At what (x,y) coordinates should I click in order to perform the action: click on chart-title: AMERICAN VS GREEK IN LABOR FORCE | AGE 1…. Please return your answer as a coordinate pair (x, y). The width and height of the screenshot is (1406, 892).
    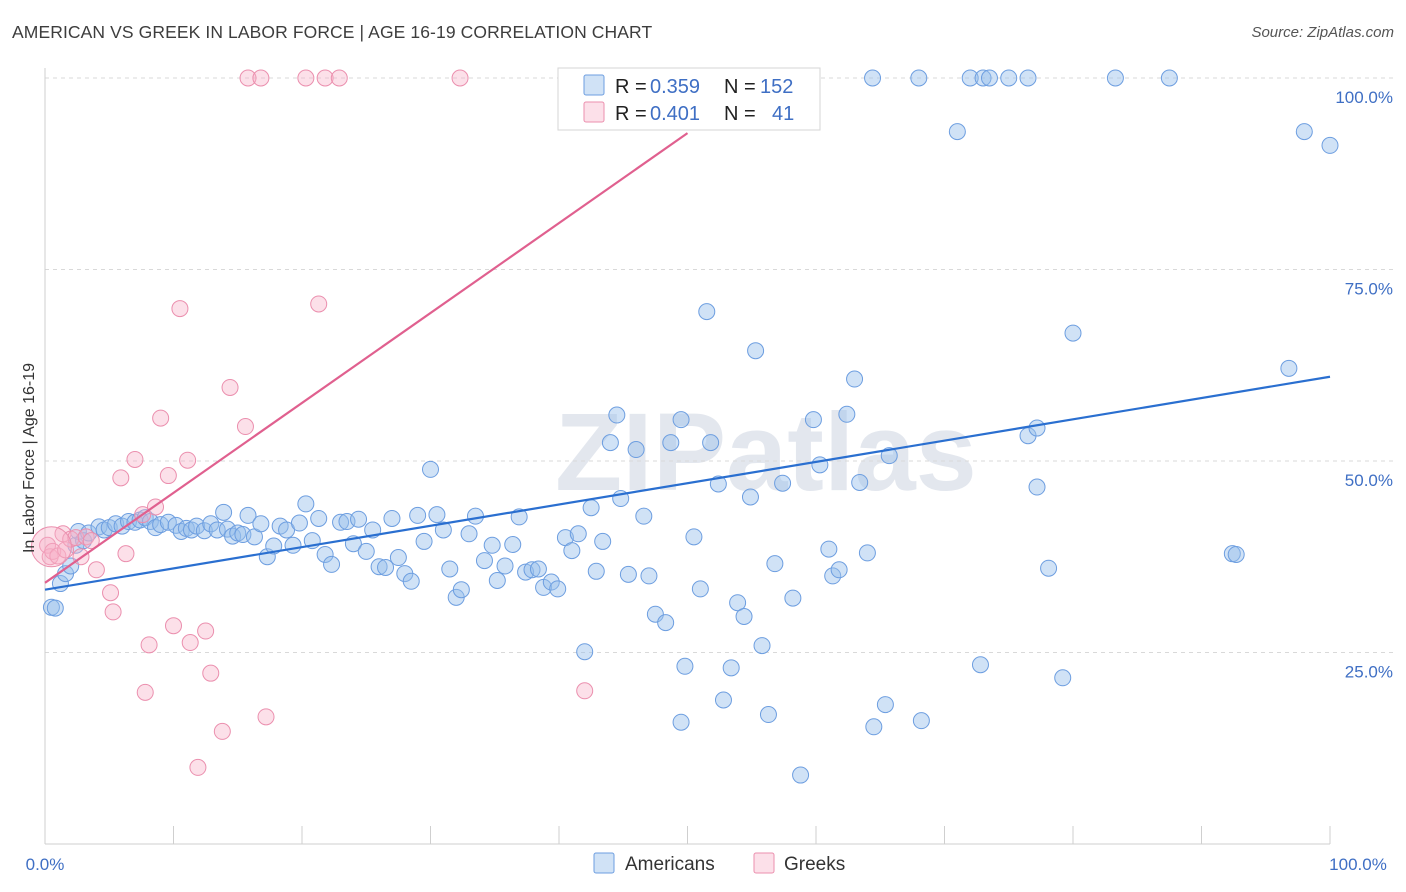
    Looking at the image, I should click on (332, 32).